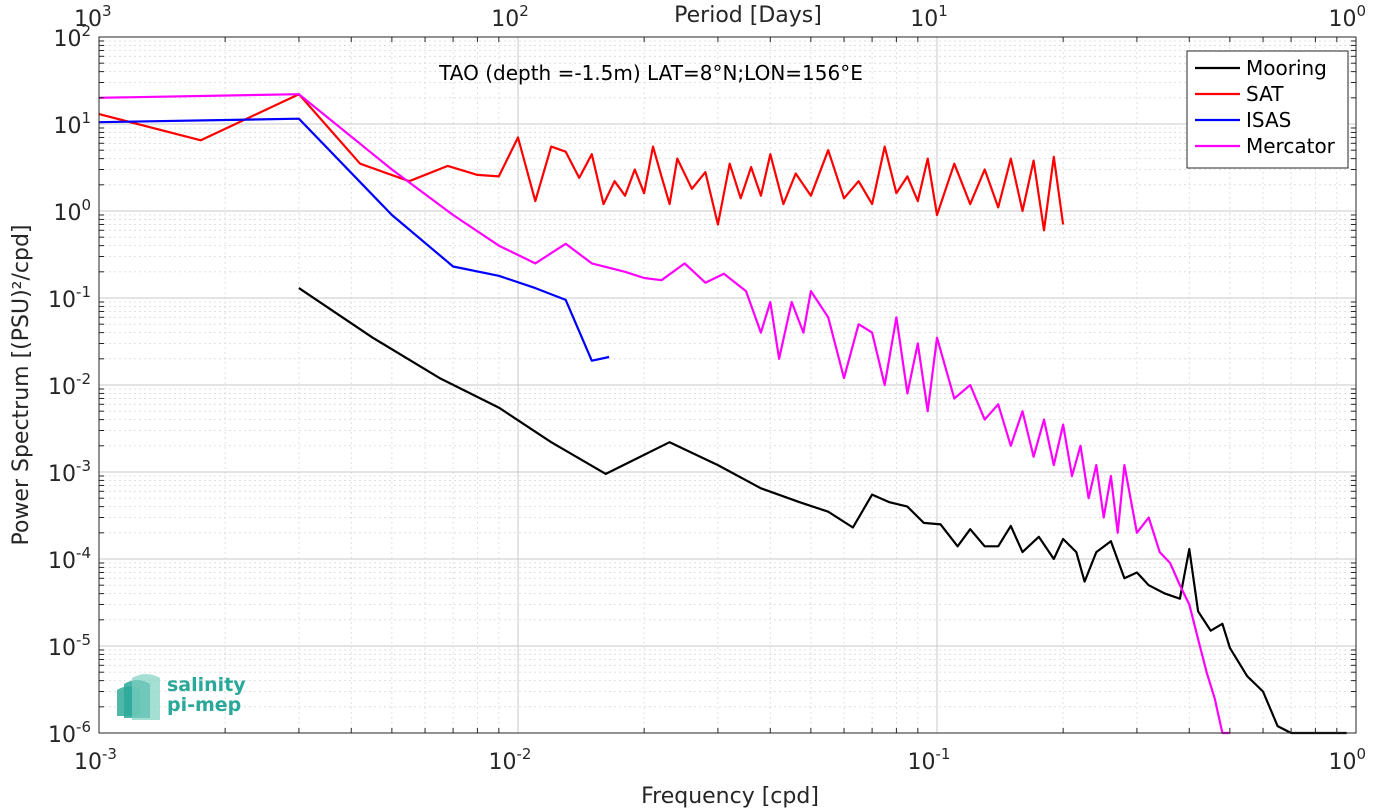  Describe the element at coordinates (748, 15) in the screenshot. I see `top-axis-label: Period [Days]` at that location.